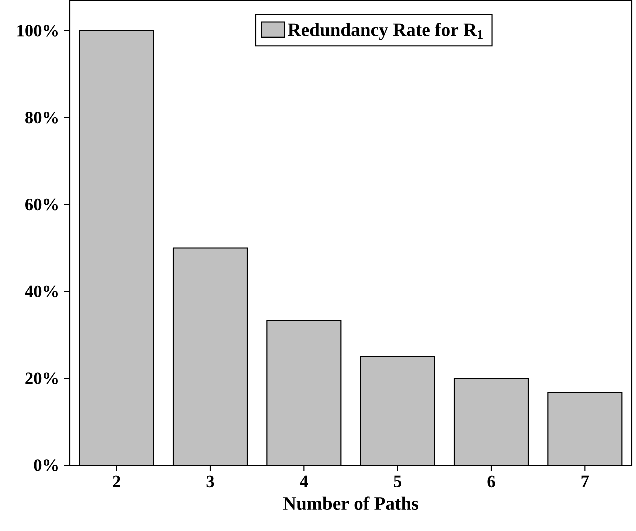 Image resolution: width=636 pixels, height=531 pixels. What do you see at coordinates (304, 482) in the screenshot?
I see `x-tick-label: 4` at bounding box center [304, 482].